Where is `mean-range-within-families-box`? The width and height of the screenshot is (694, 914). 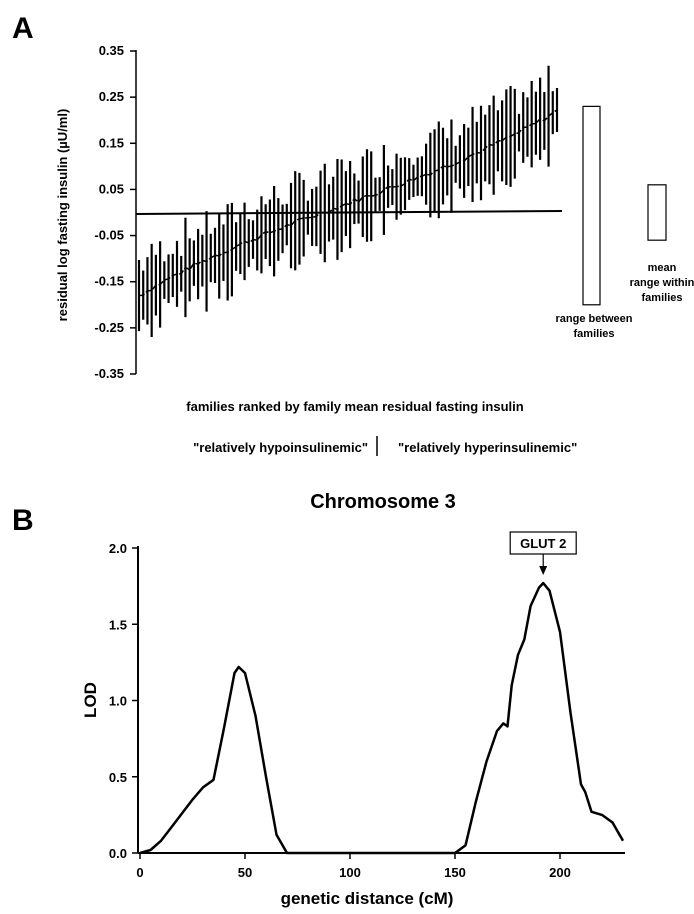 mean-range-within-families-box is located at coordinates (657, 212).